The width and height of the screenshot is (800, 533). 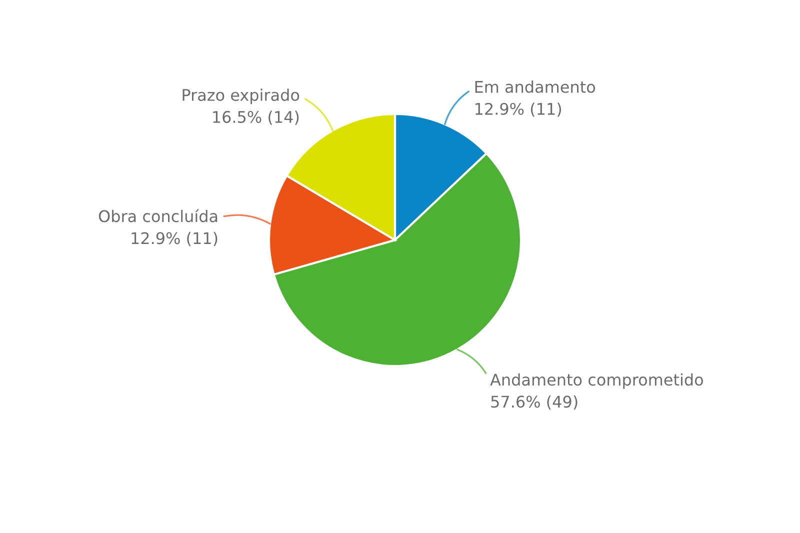 I want to click on slice-label: Andamento comprometido, so click(x=596, y=381).